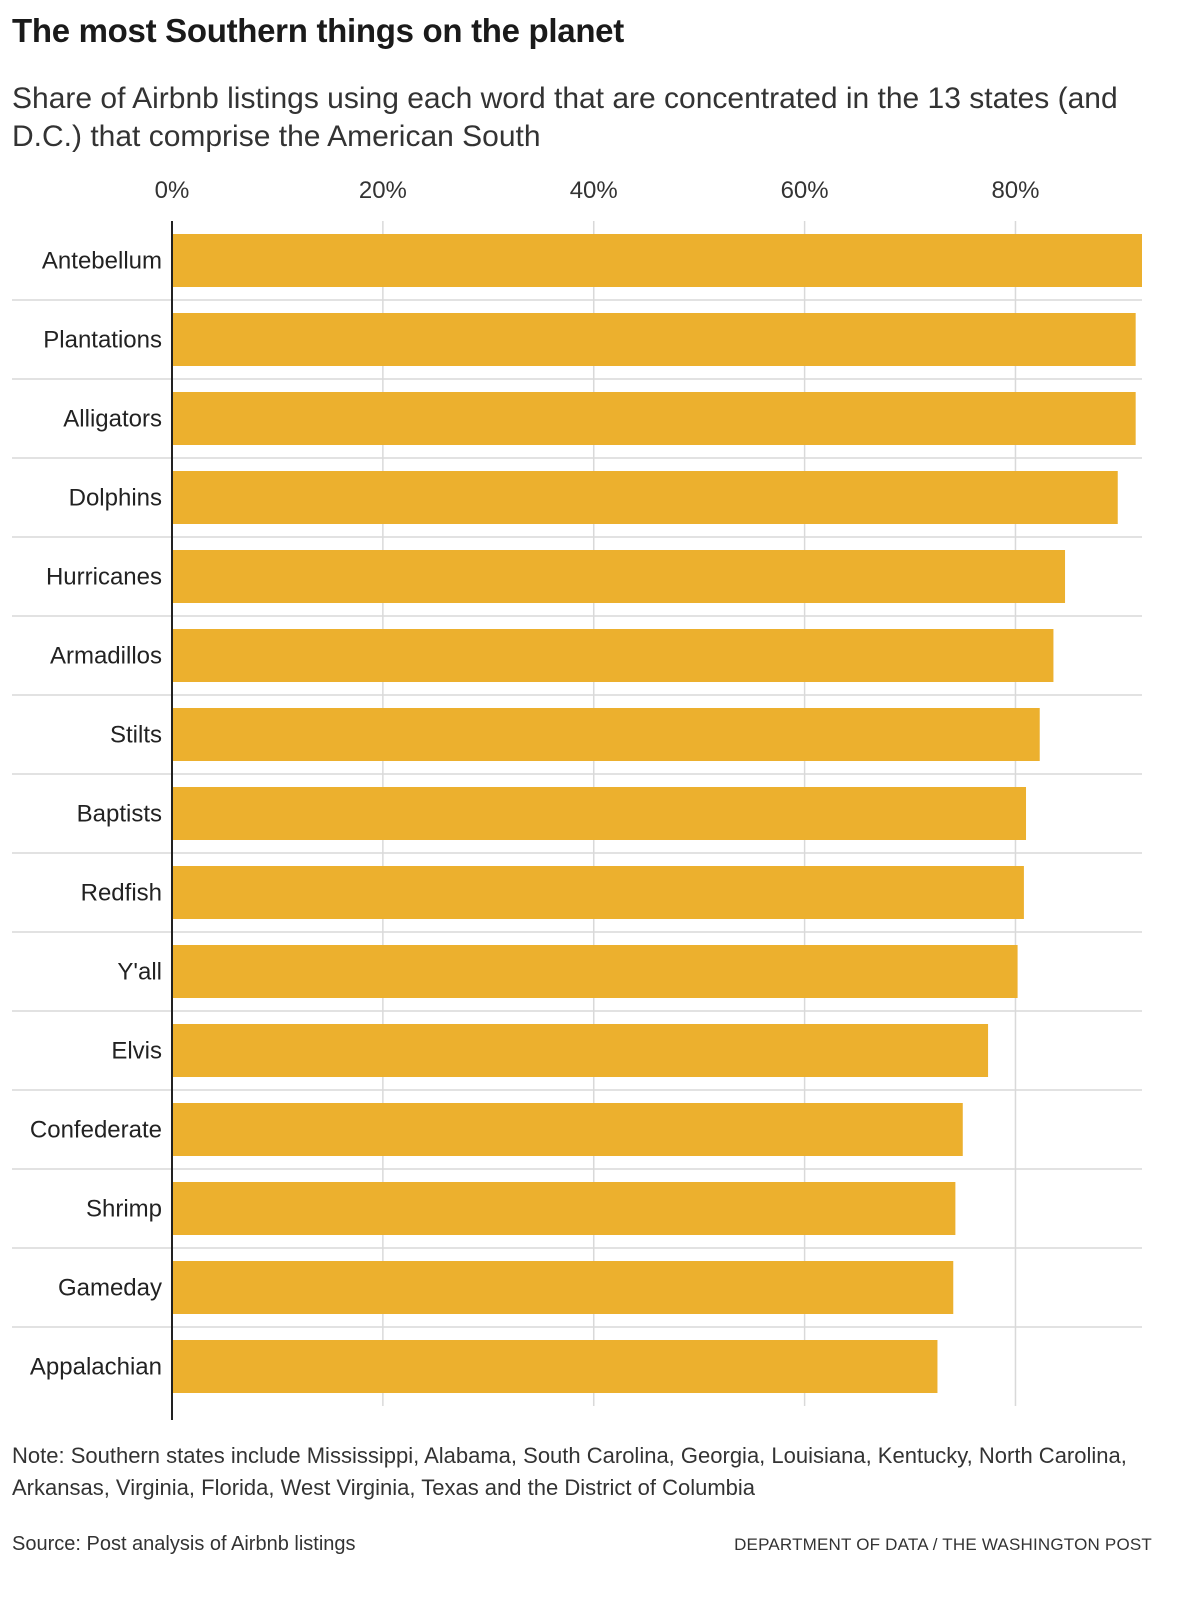 The height and width of the screenshot is (1604, 1180). What do you see at coordinates (106, 656) in the screenshot?
I see `category-label: Armadillos` at bounding box center [106, 656].